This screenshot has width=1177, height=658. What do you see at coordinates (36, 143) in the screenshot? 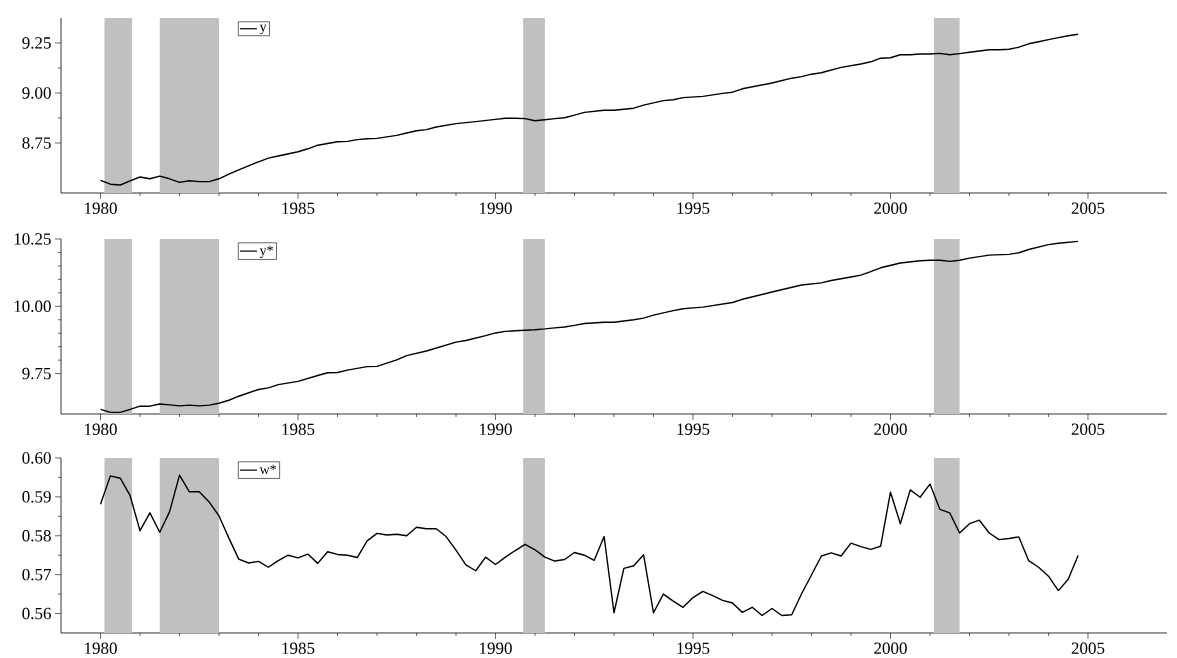
I see `y-tick-label: 8.75` at bounding box center [36, 143].